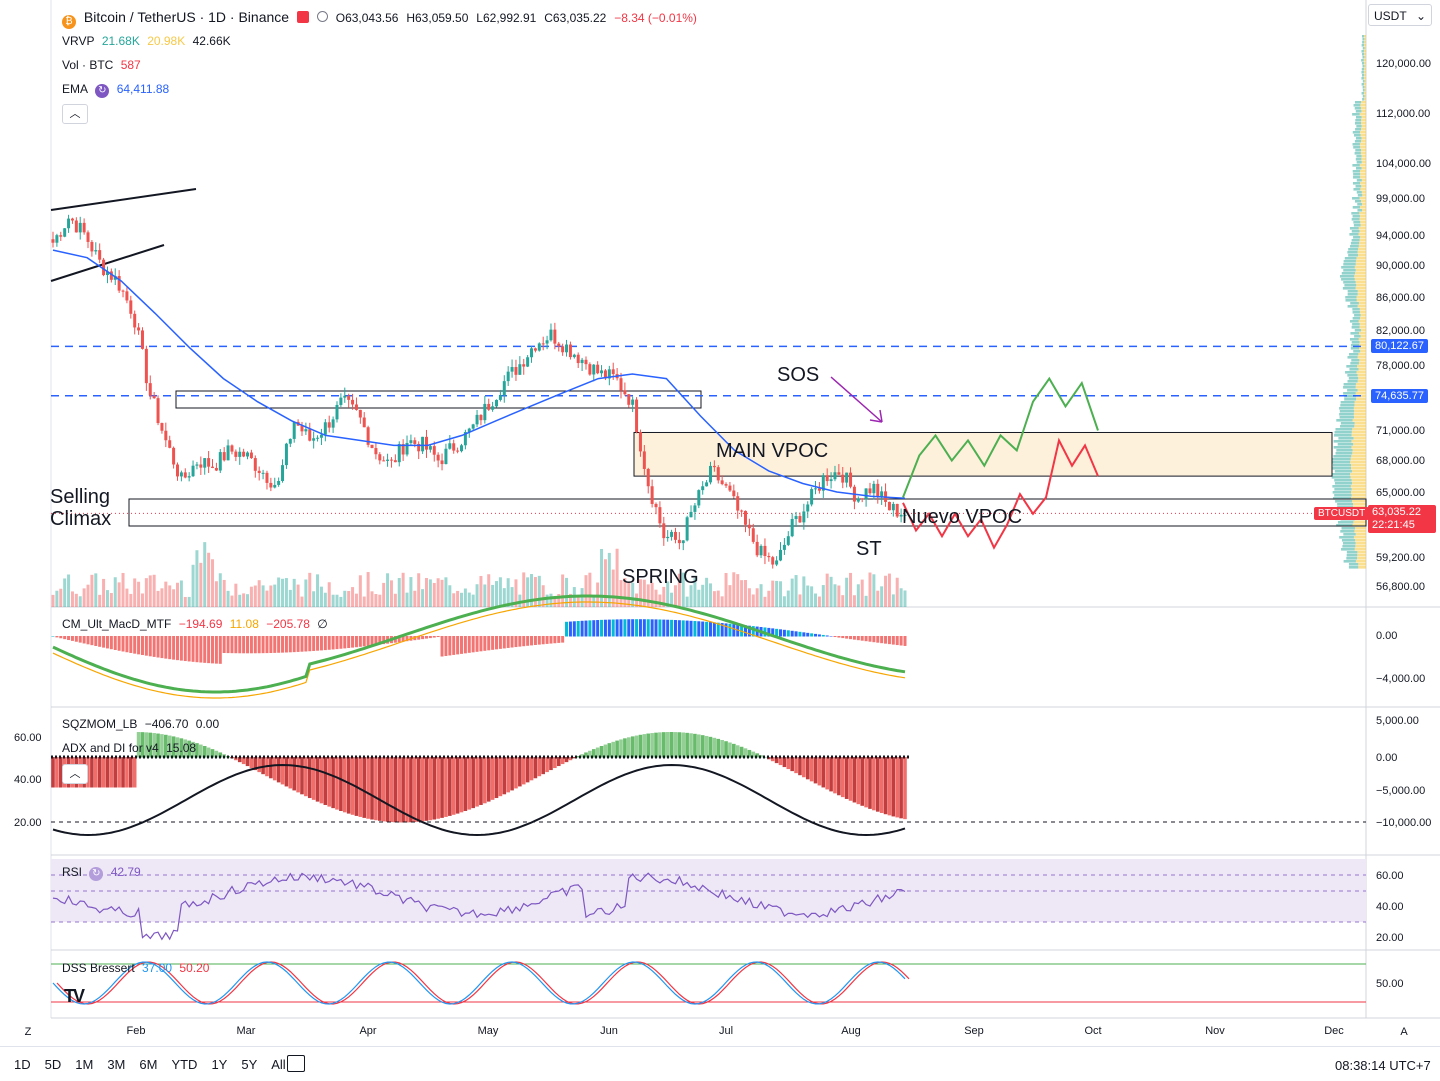 The height and width of the screenshot is (1081, 1440). Describe the element at coordinates (80, 497) in the screenshot. I see `selling-climax-label-1: Selling` at that location.